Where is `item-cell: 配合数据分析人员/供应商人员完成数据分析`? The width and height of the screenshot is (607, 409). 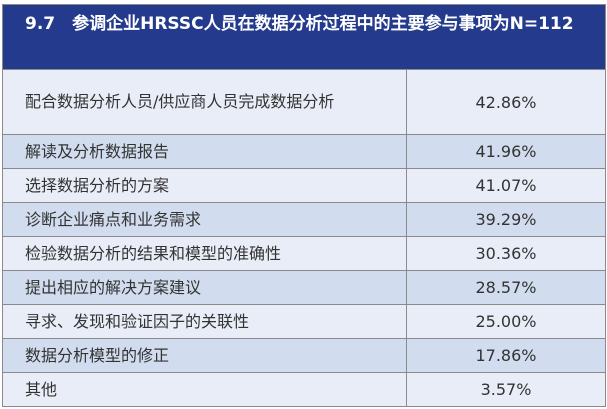
item-cell: 配合数据分析人员/供应商人员完成数据分析 is located at coordinates (205, 102).